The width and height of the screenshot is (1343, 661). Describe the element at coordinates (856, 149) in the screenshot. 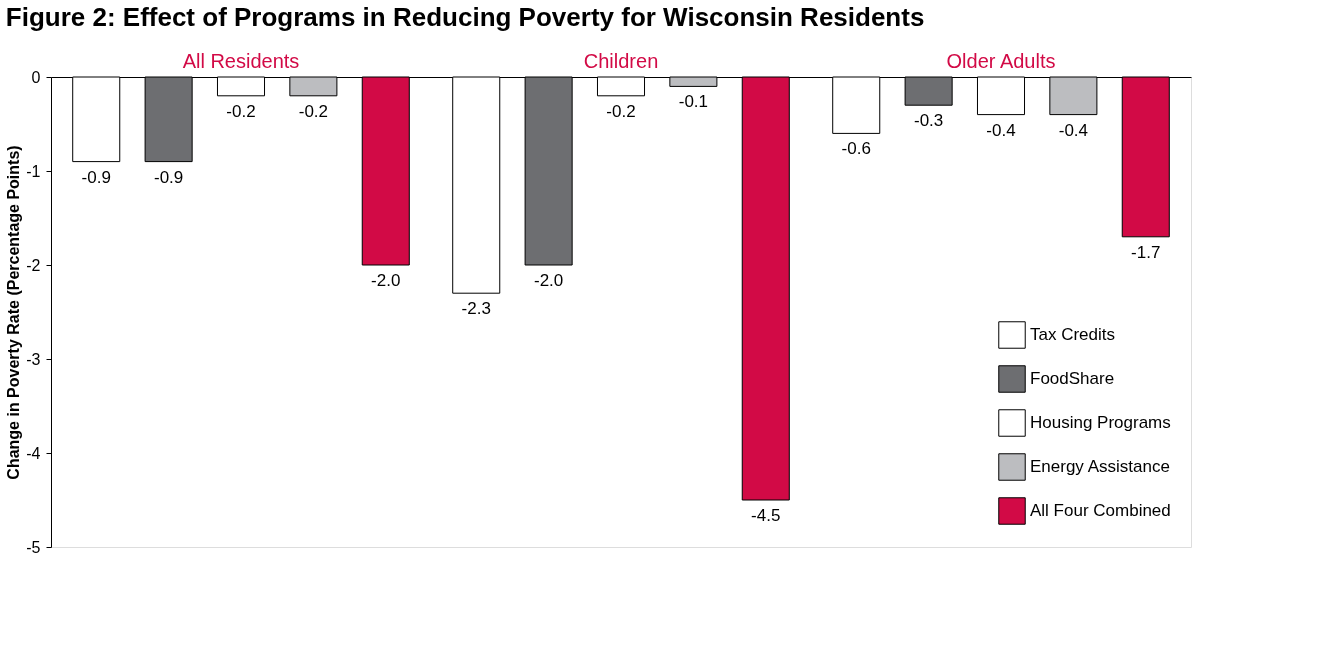

I see `data-label: -0.6` at that location.